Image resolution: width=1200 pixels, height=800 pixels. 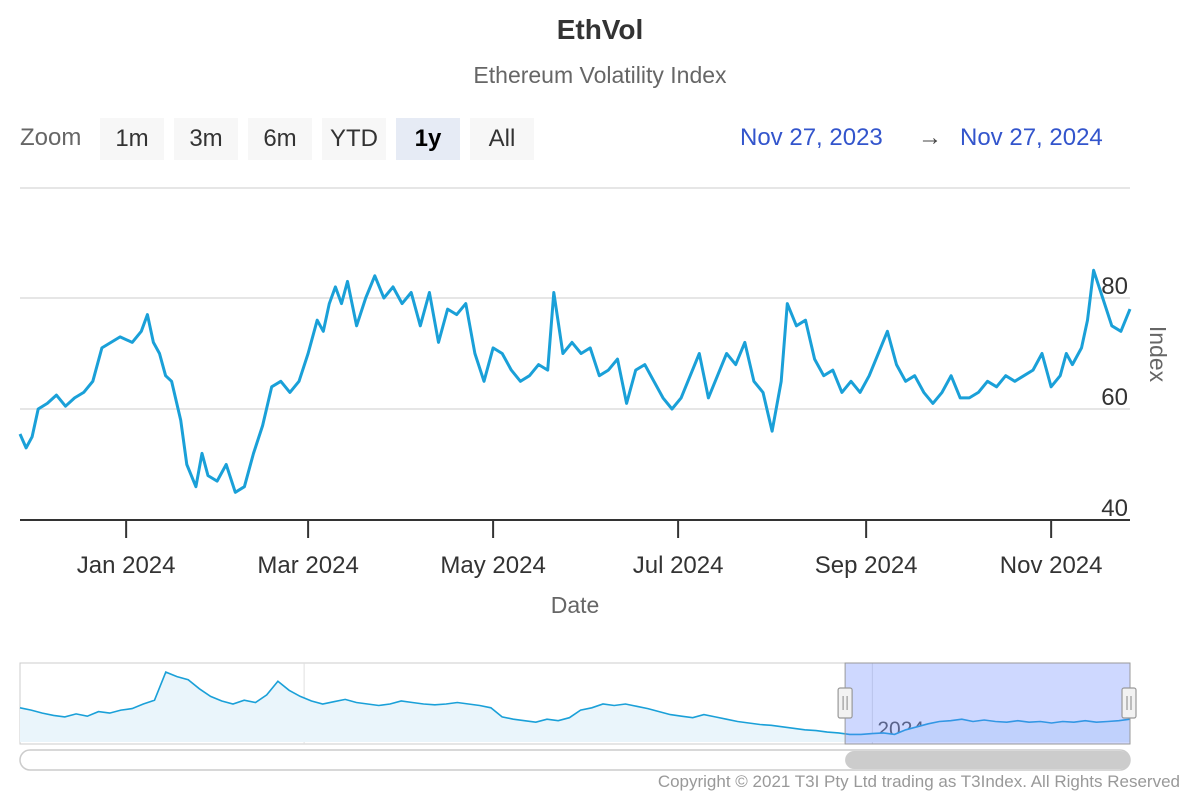 I want to click on y-axis-ticks: 40 60 80, so click(x=1114, y=397).